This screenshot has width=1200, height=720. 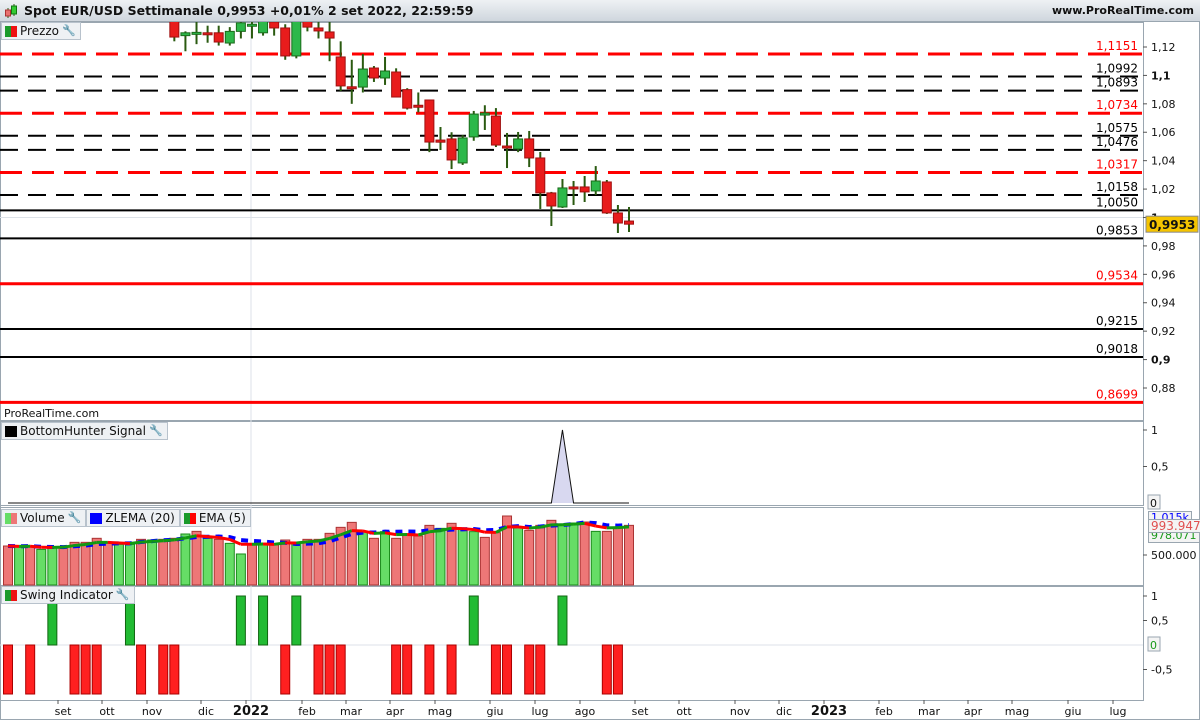 I want to click on watermark: ProRealTime.com, so click(x=52, y=413).